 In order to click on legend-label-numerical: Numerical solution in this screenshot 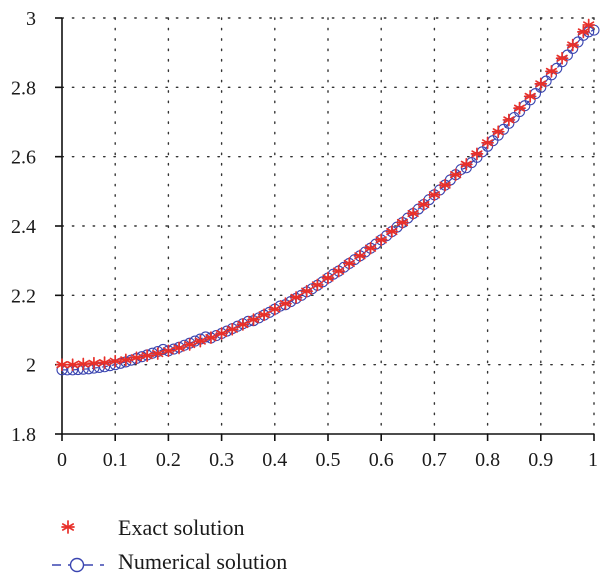, I will do `click(202, 561)`.